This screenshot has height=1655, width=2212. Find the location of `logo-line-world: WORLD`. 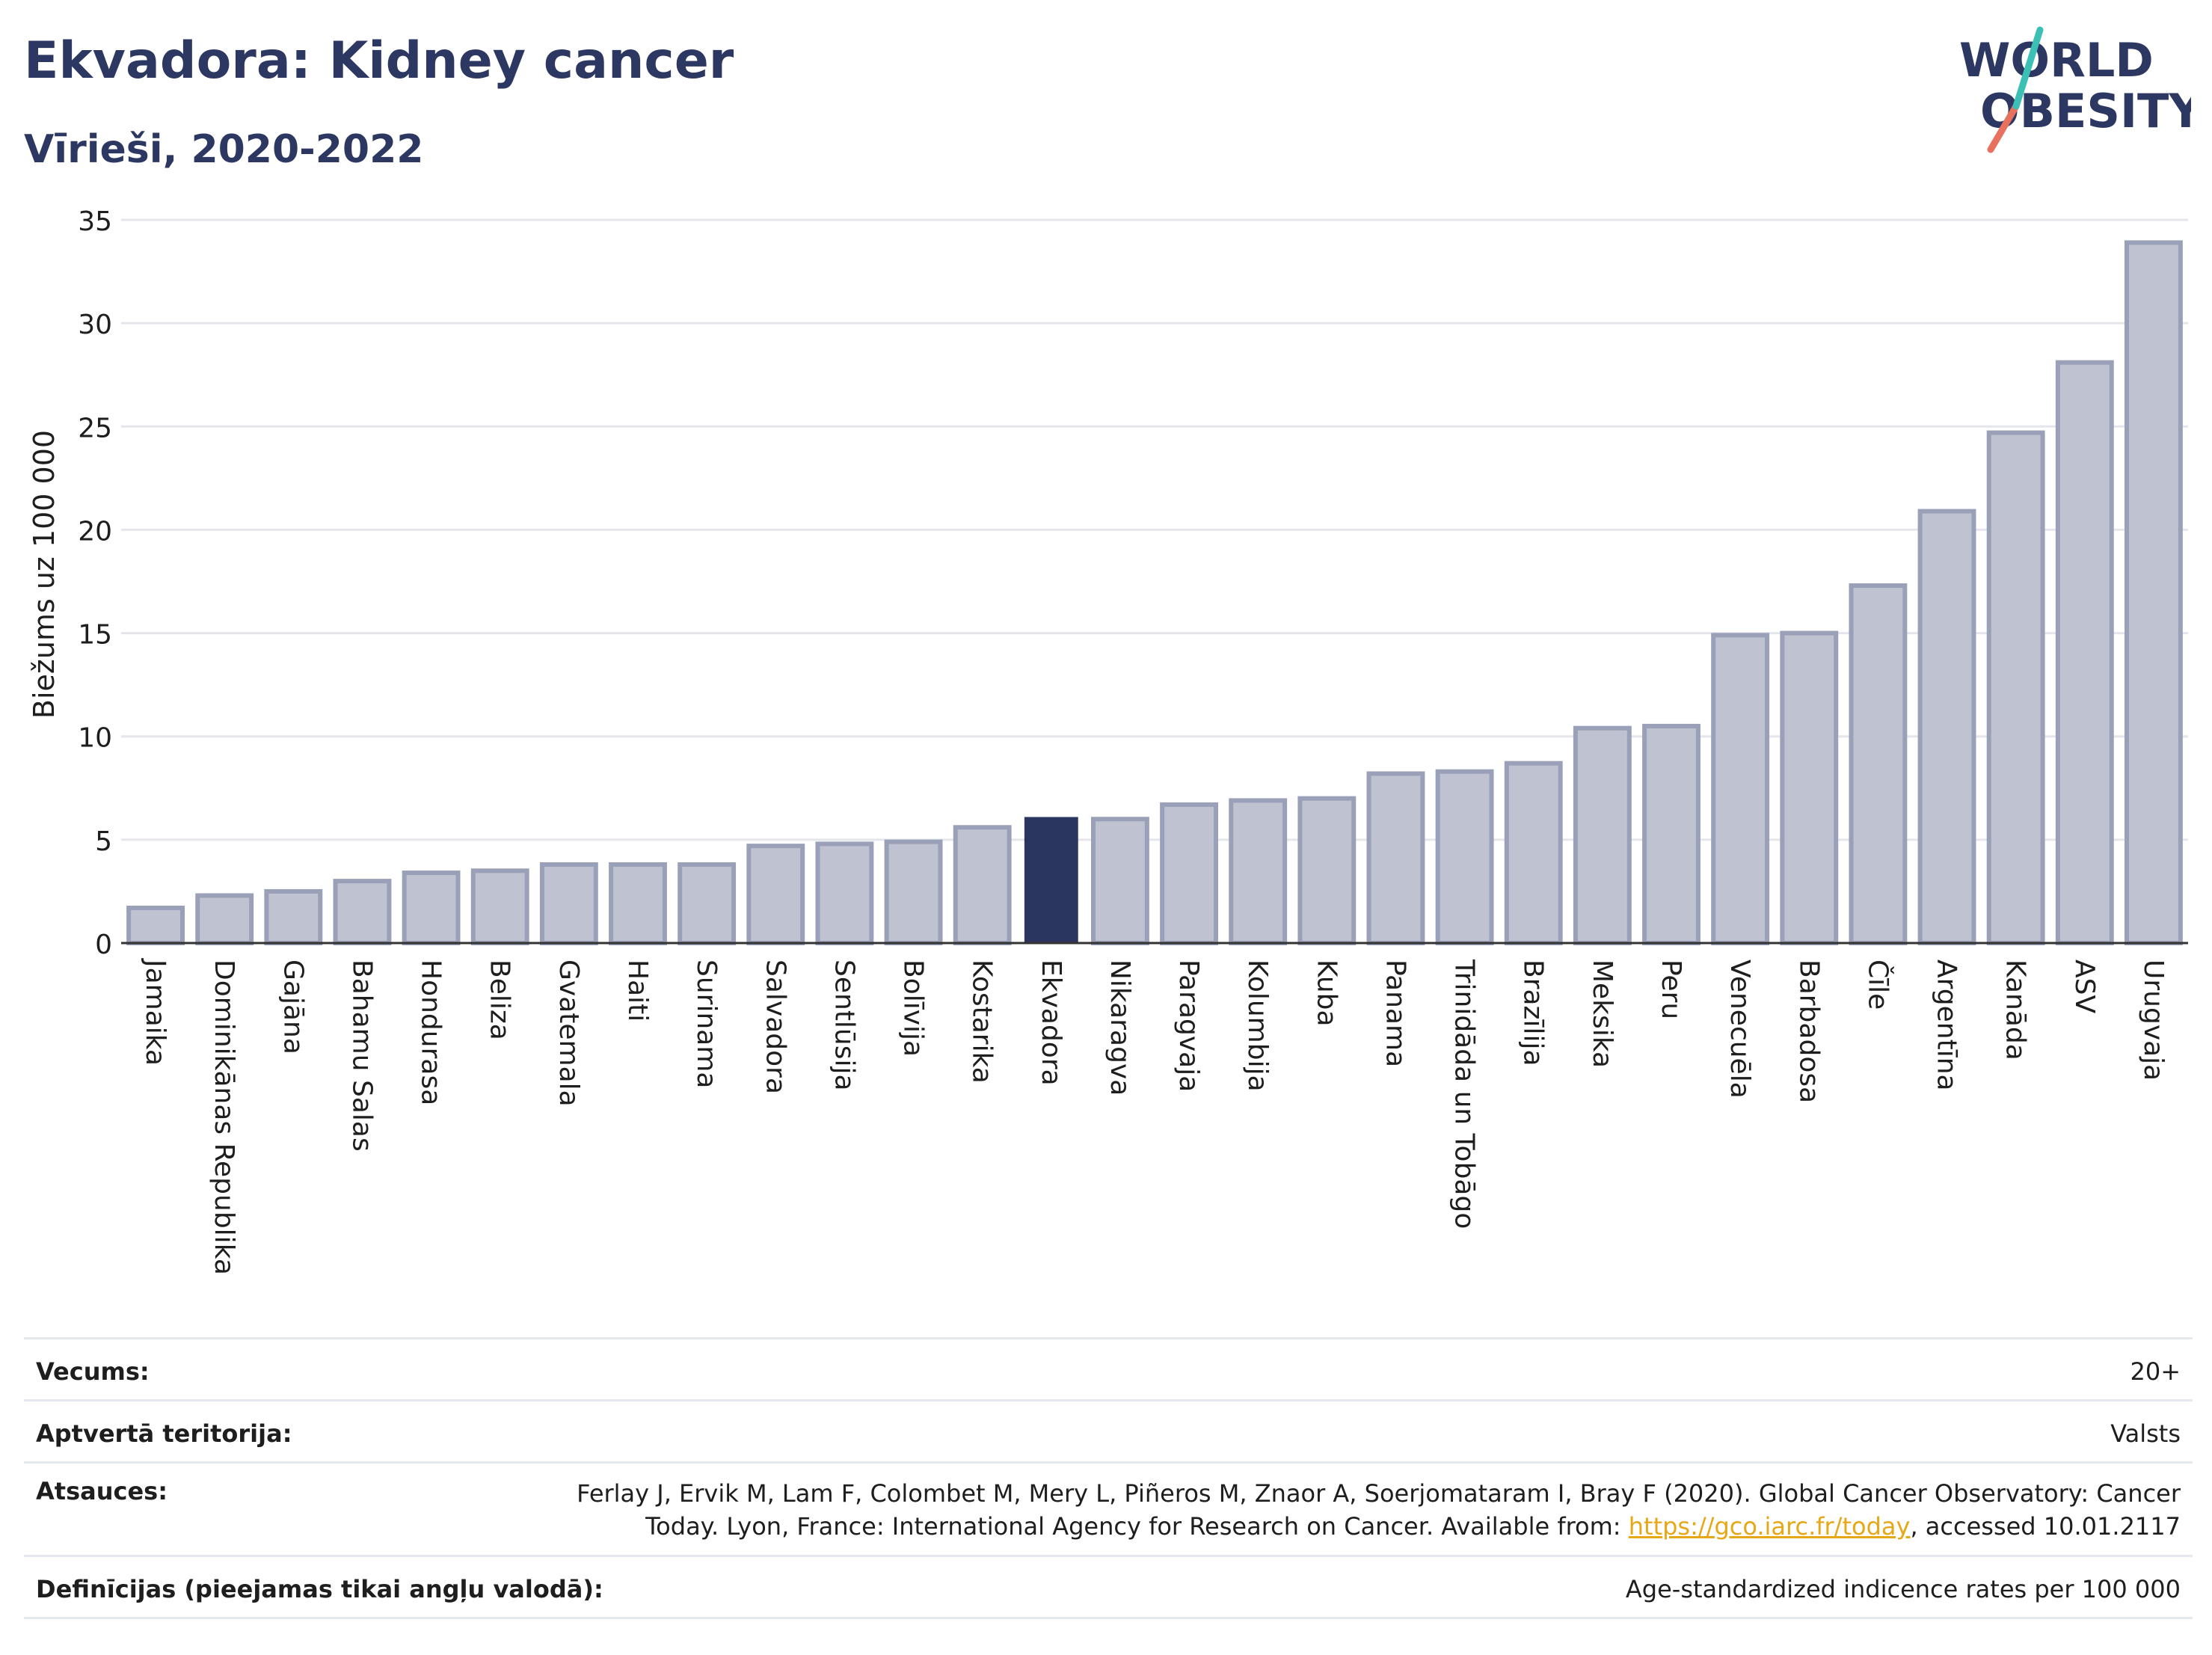

logo-line-world: WORLD is located at coordinates (2056, 60).